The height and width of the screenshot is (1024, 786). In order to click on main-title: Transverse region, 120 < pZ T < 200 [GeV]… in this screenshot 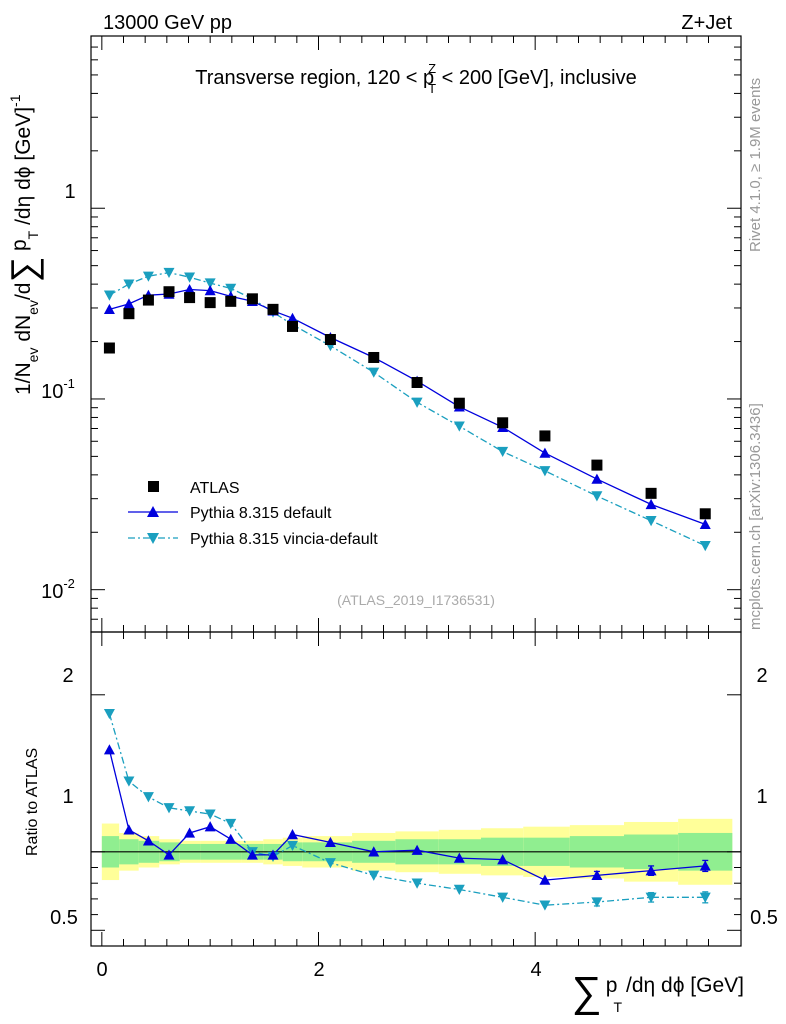, I will do `click(415, 78)`.